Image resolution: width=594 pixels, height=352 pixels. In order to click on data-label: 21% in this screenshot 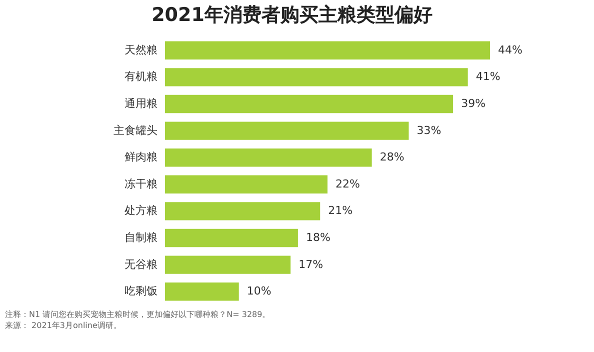, I will do `click(340, 211)`.